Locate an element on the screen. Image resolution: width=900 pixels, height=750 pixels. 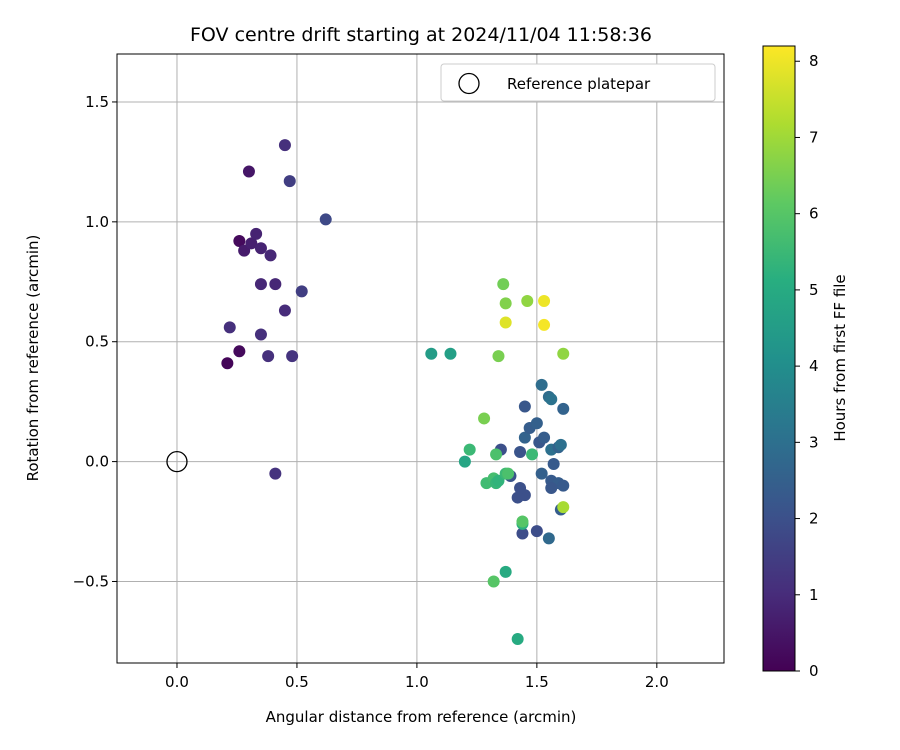
x-tick-label: 0.0 is located at coordinates (177, 682).